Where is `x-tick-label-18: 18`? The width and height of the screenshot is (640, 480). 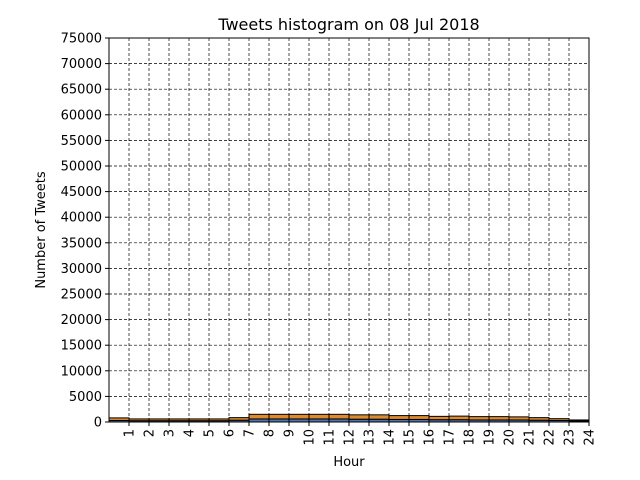 x-tick-label-18: 18 is located at coordinates (470, 437).